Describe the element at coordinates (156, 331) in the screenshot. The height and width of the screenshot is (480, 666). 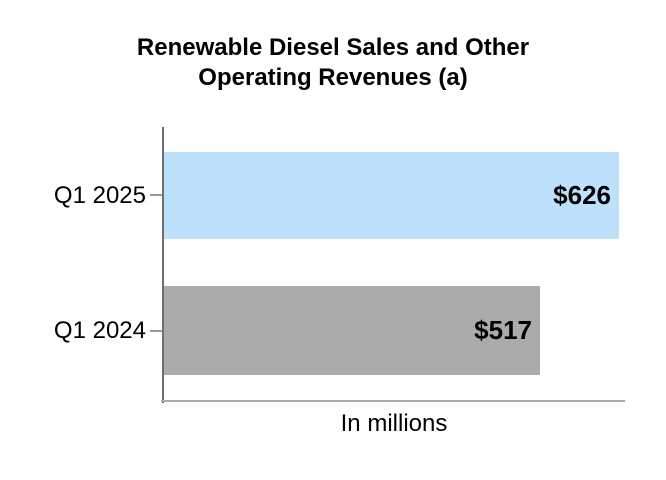
I see `y-tick-q1-2024` at that location.